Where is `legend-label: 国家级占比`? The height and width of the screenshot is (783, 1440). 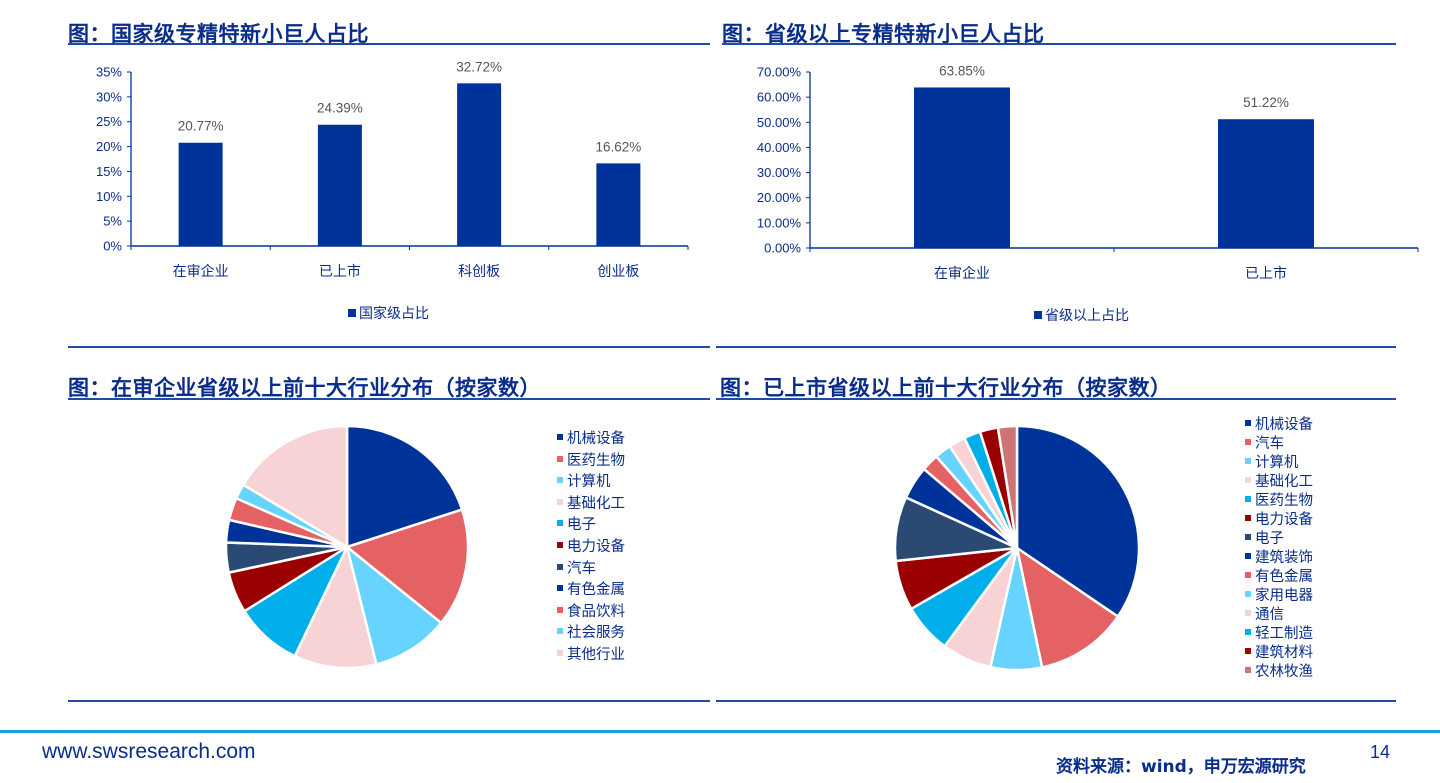
legend-label: 国家级占比 is located at coordinates (394, 314).